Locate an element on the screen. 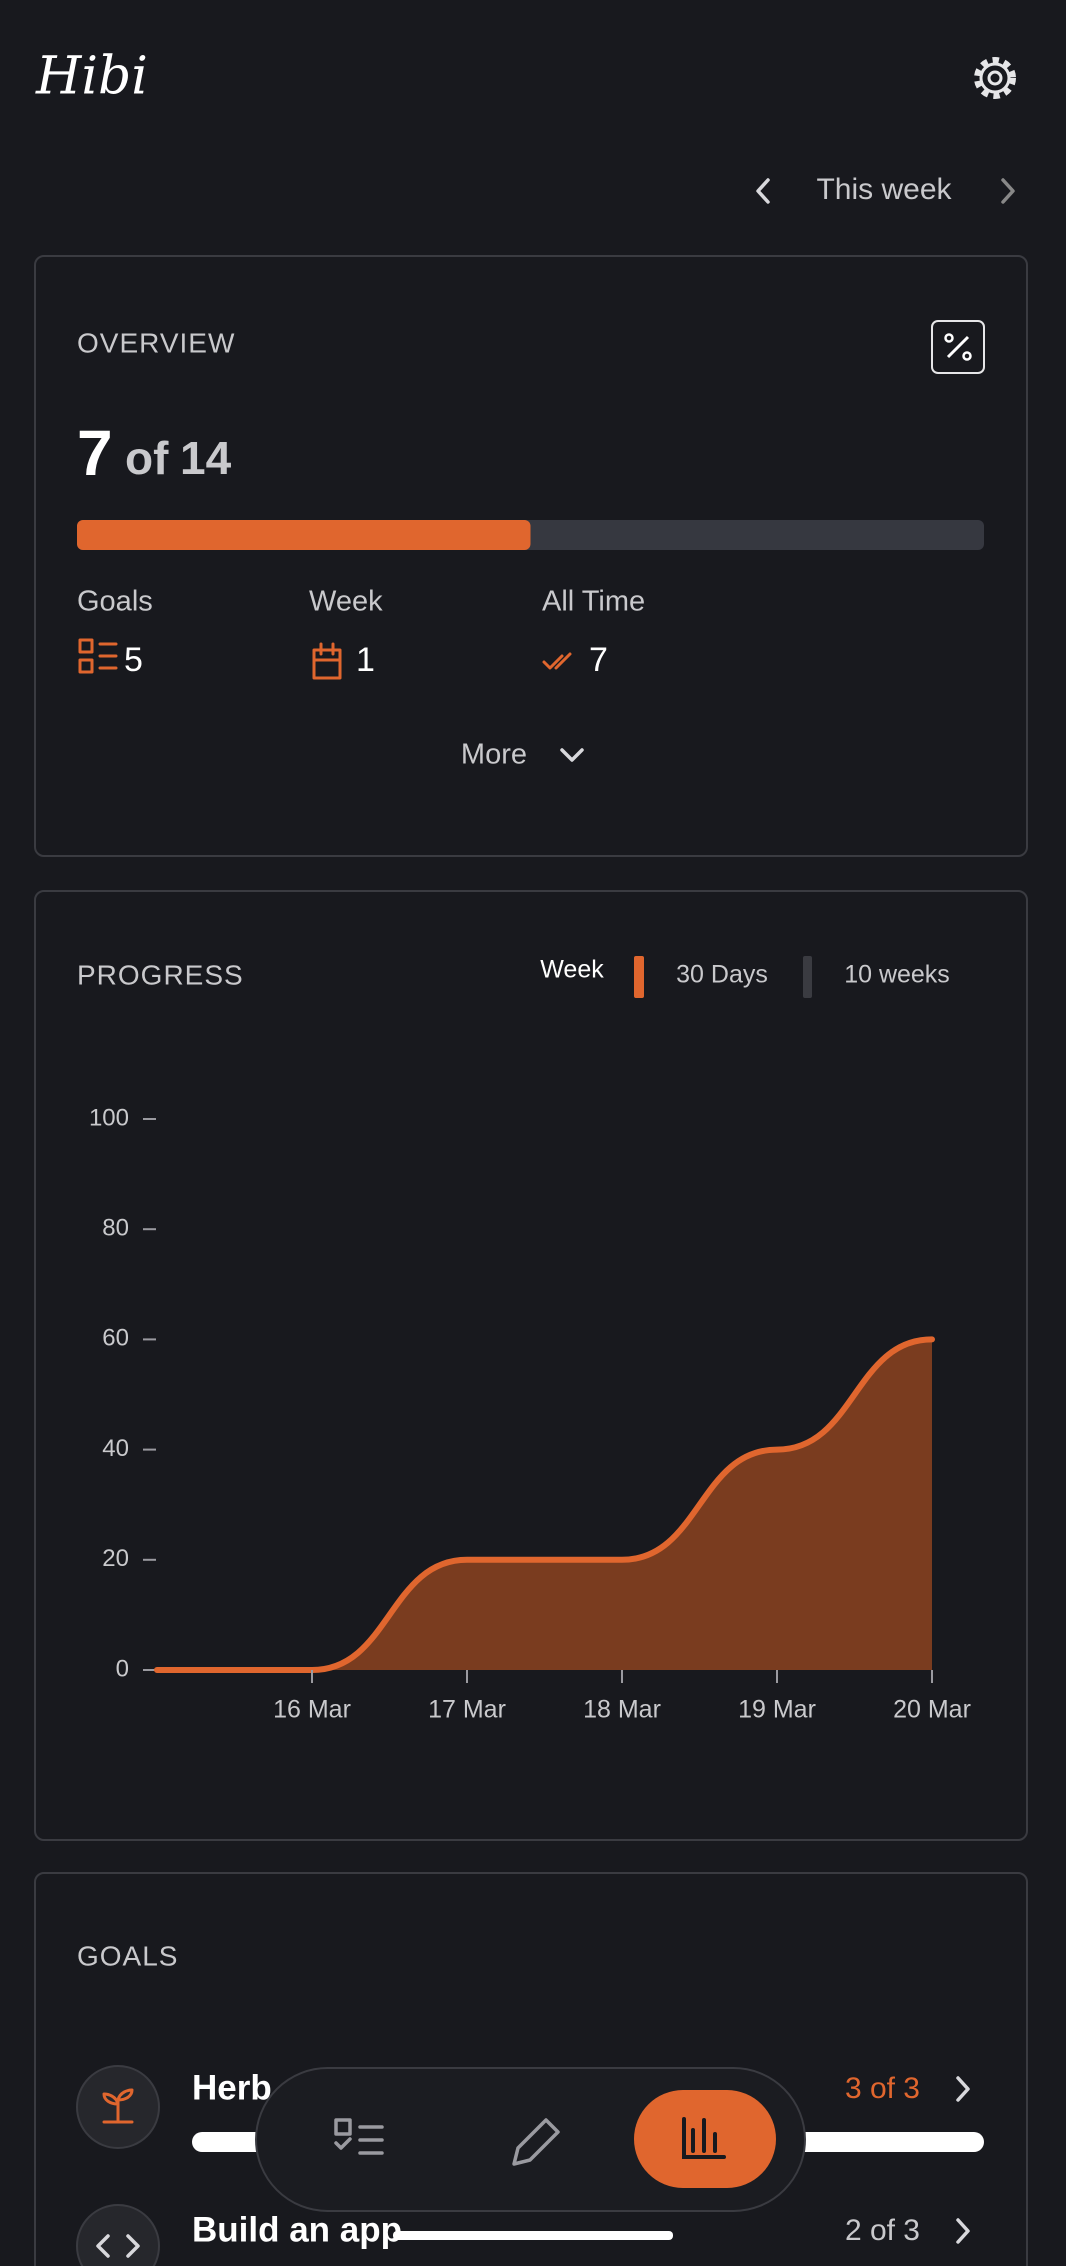 Image resolution: width=1066 pixels, height=2266 pixels. y-tick-label: 100 is located at coordinates (109, 1117).